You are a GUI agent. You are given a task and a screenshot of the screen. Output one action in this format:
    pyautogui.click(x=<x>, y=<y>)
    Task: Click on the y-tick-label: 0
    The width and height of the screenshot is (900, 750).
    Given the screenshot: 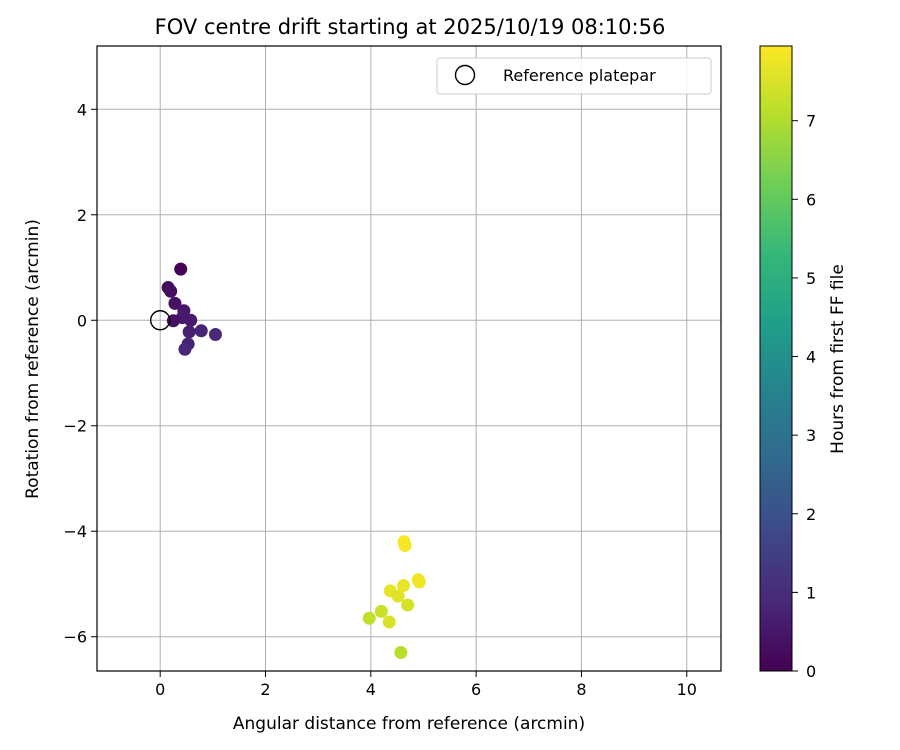 What is the action you would take?
    pyautogui.click(x=82, y=320)
    